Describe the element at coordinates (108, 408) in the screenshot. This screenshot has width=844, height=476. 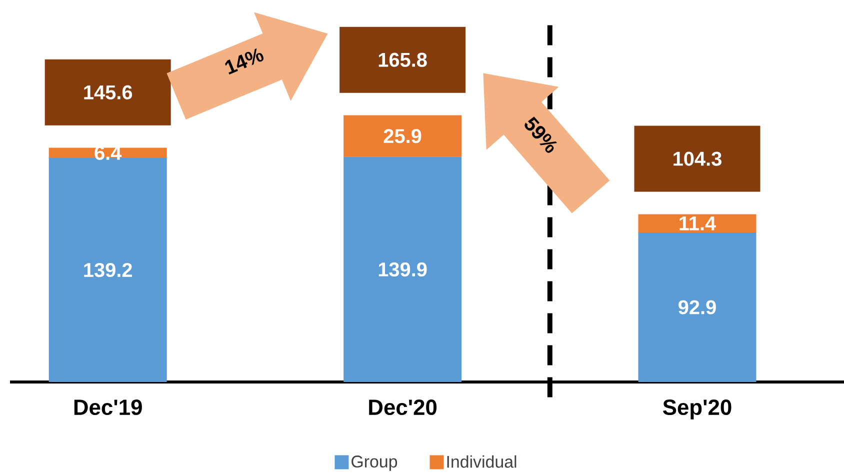
I see `x-tick-label: Dec'19` at that location.